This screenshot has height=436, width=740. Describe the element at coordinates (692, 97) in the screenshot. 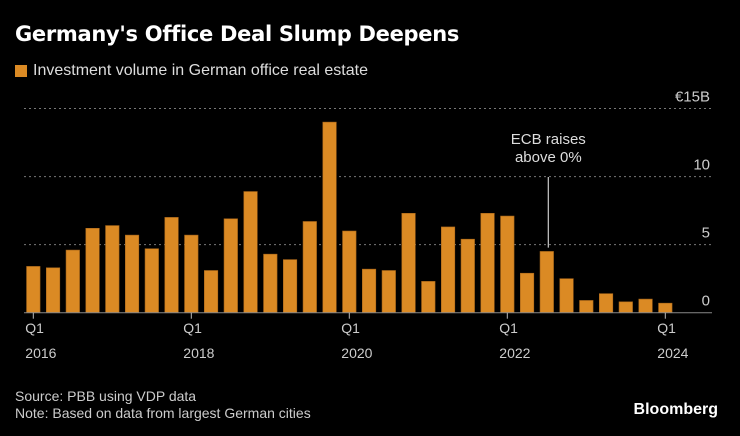

I see `y-tick-label: €15B` at that location.